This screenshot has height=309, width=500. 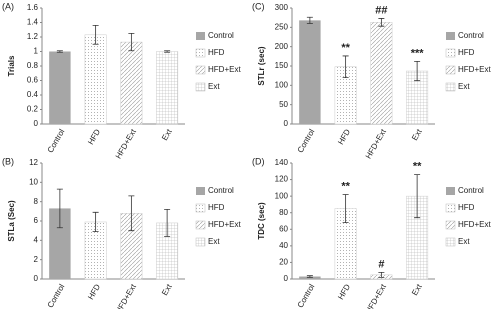 What do you see at coordinates (33, 181) in the screenshot?
I see `y-tick-label: 10` at bounding box center [33, 181].